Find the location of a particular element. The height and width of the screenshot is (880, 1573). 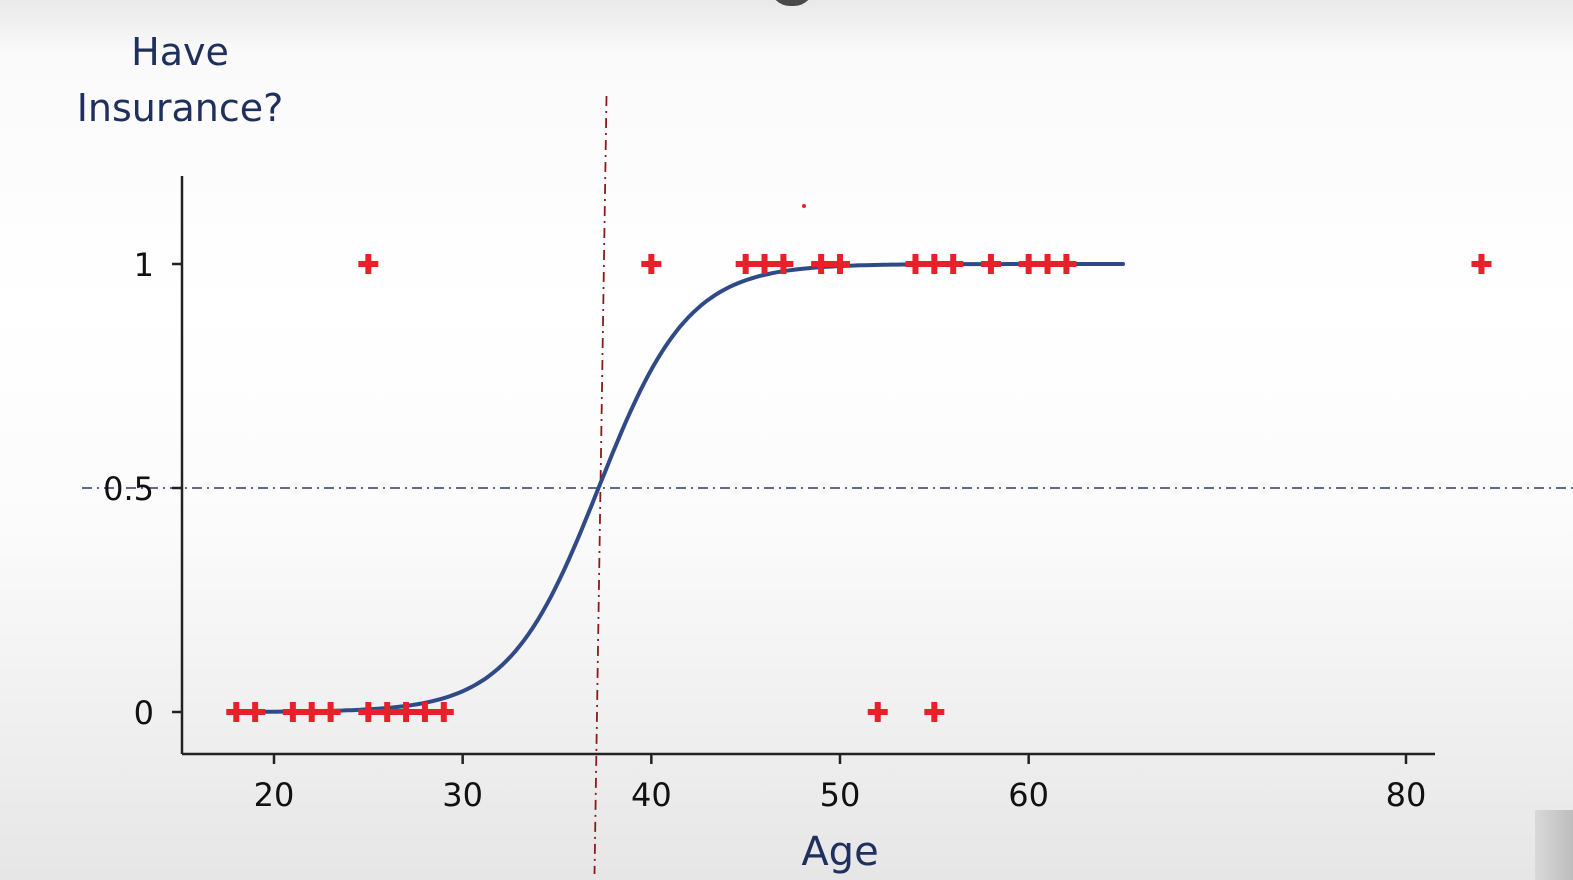

x-axis-label: Age is located at coordinates (840, 852).